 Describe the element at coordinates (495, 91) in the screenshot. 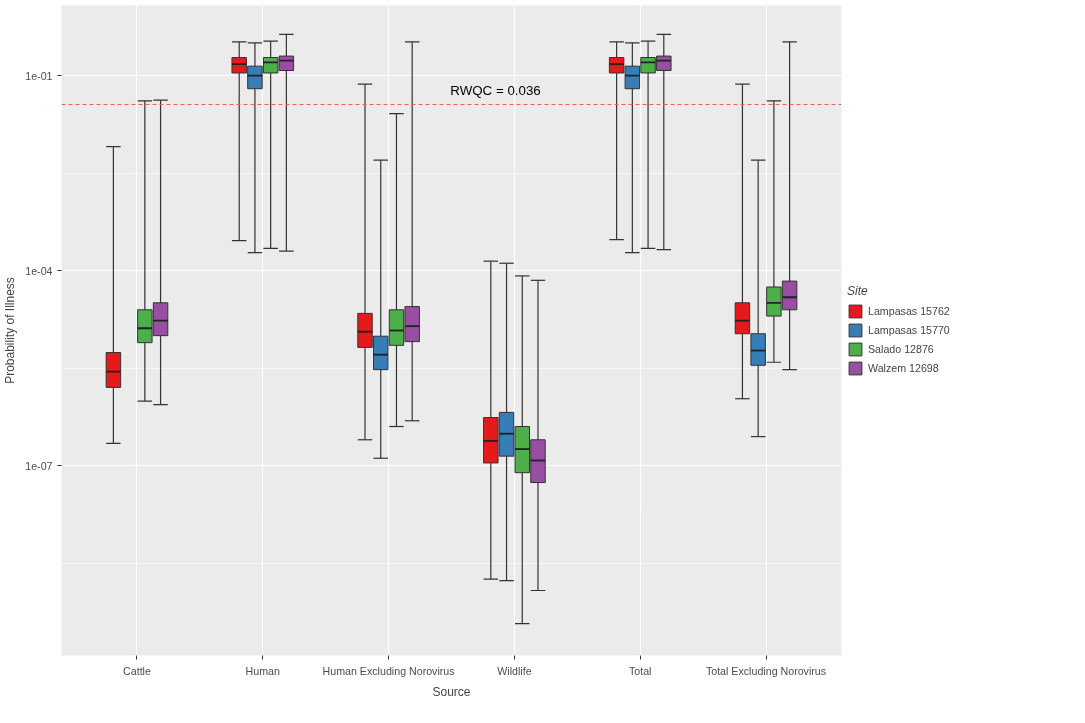

I see `ref-line-label: RWQC = 0.036` at that location.